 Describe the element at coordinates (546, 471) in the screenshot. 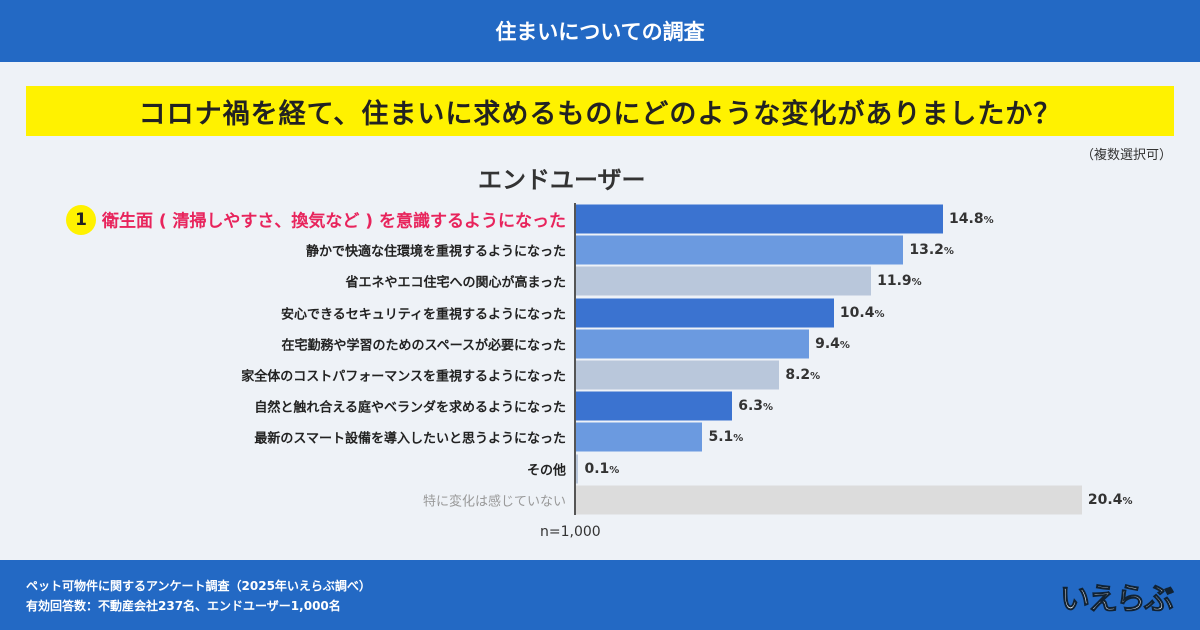

I see `category-label: その他` at that location.